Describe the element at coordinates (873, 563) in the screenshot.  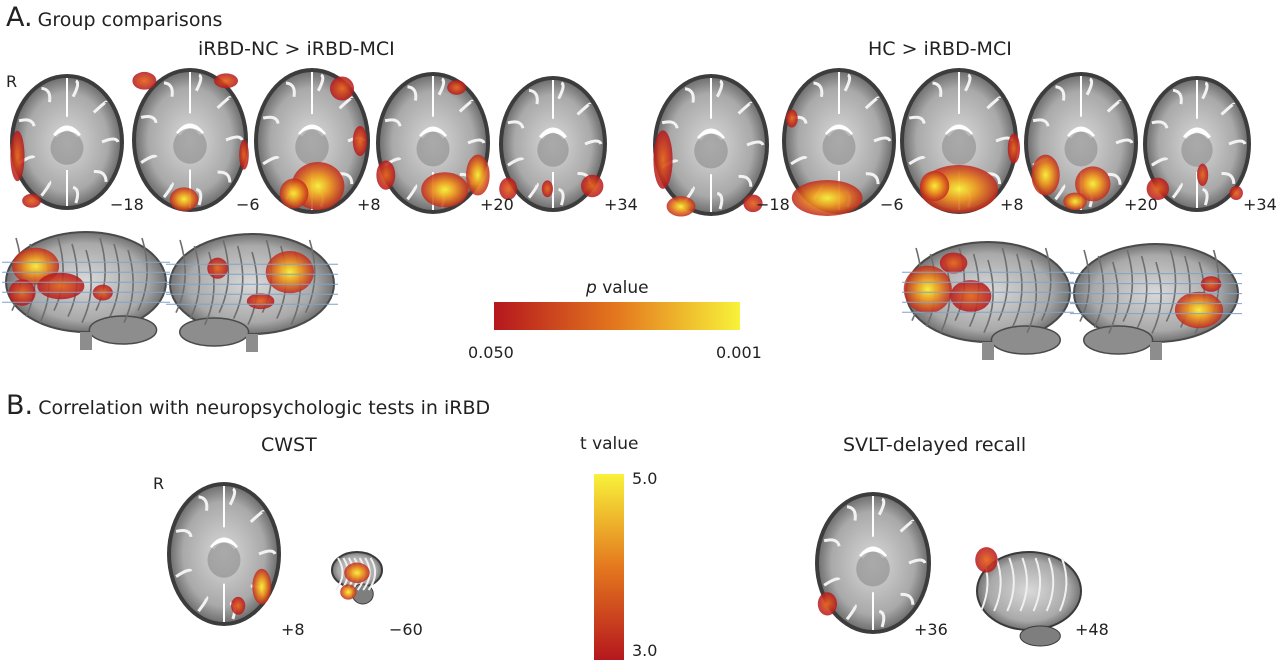
I see `svlt-axial-slice` at that location.